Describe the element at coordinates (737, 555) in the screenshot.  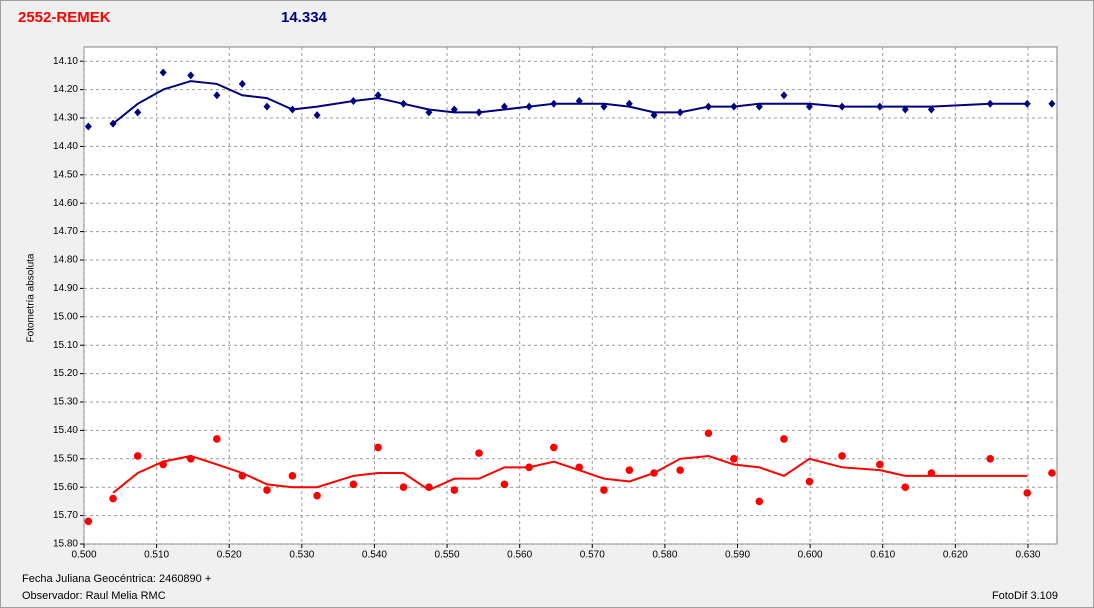
I see `x-tick-label: 0.590` at that location.